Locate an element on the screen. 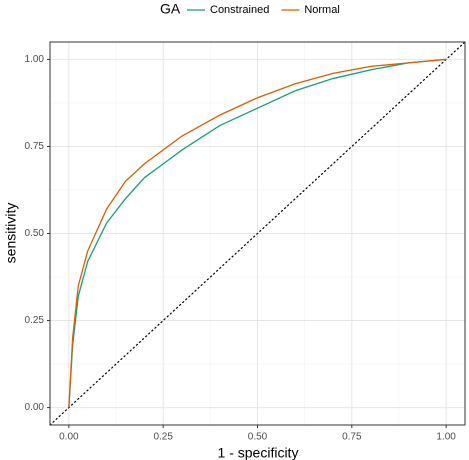 This screenshot has width=469, height=460. legend-label: Constrained is located at coordinates (239, 10).